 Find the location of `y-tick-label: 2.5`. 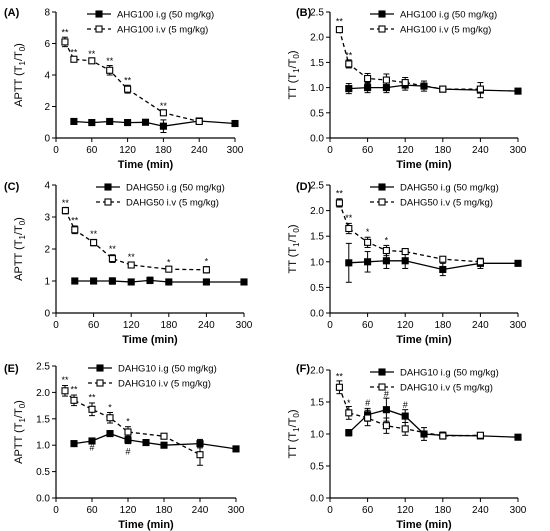

y-tick-label: 2.5 is located at coordinates (43, 367).